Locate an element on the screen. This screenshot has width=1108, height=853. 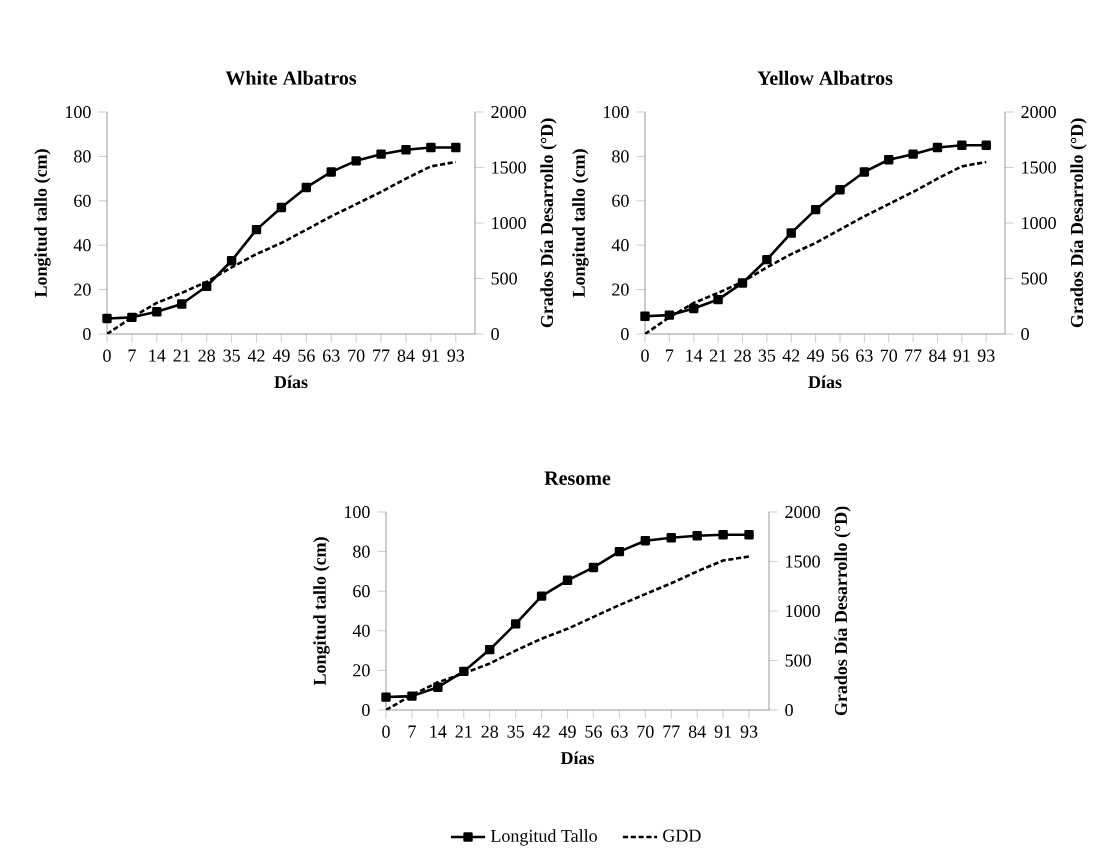
x-tick-label: 42 is located at coordinates (791, 355).